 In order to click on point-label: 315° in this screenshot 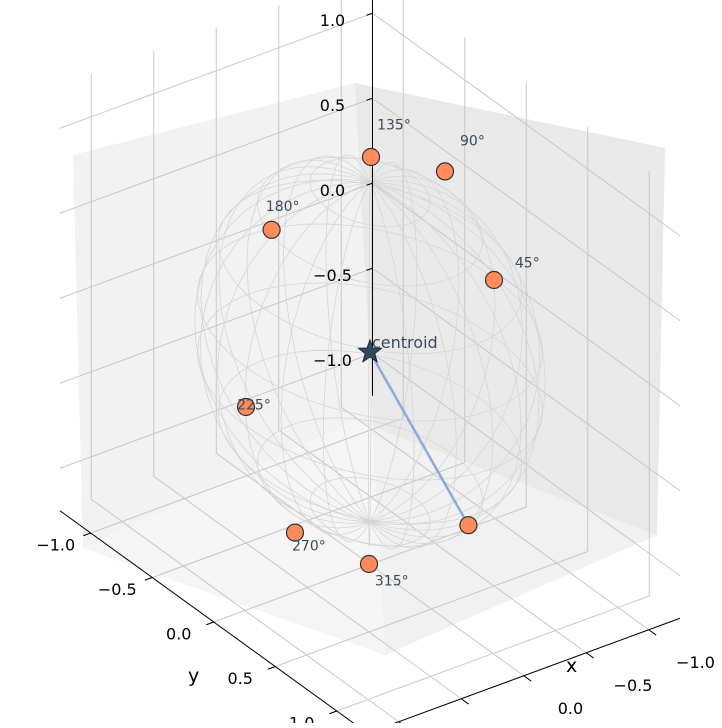, I will do `click(392, 581)`.